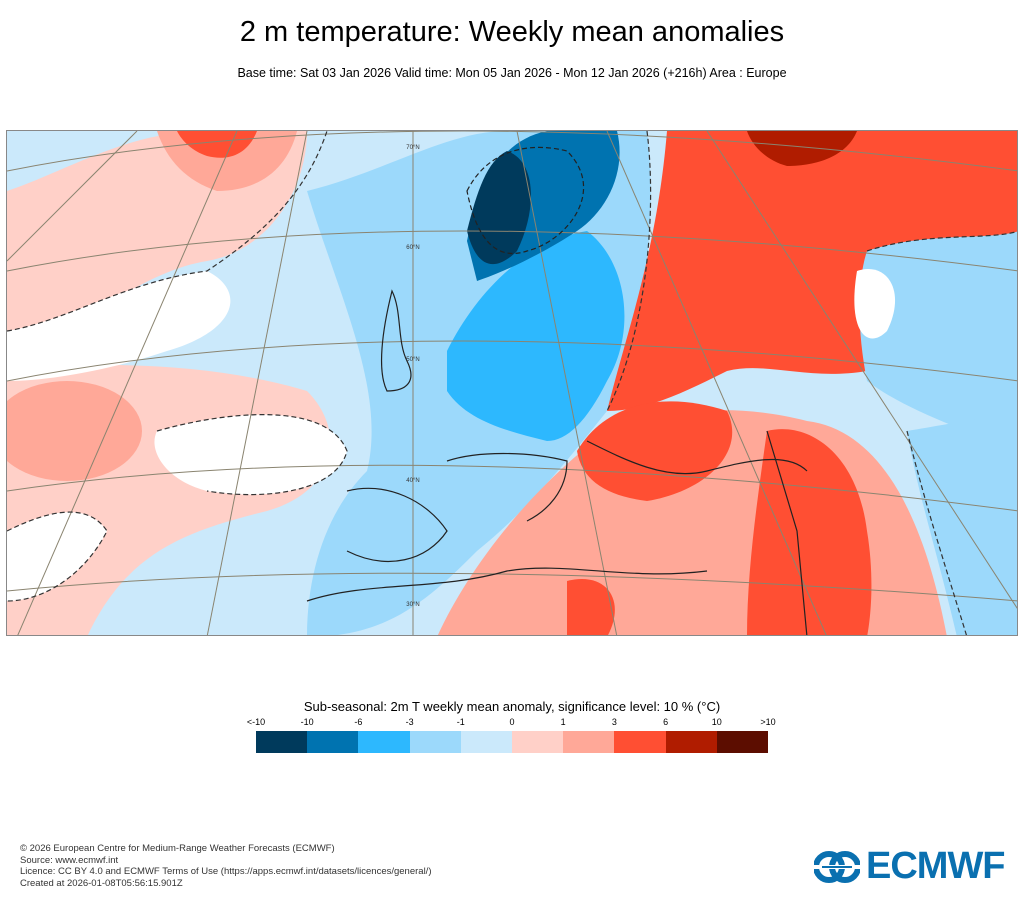  I want to click on legend-tick: -1, so click(460, 722).